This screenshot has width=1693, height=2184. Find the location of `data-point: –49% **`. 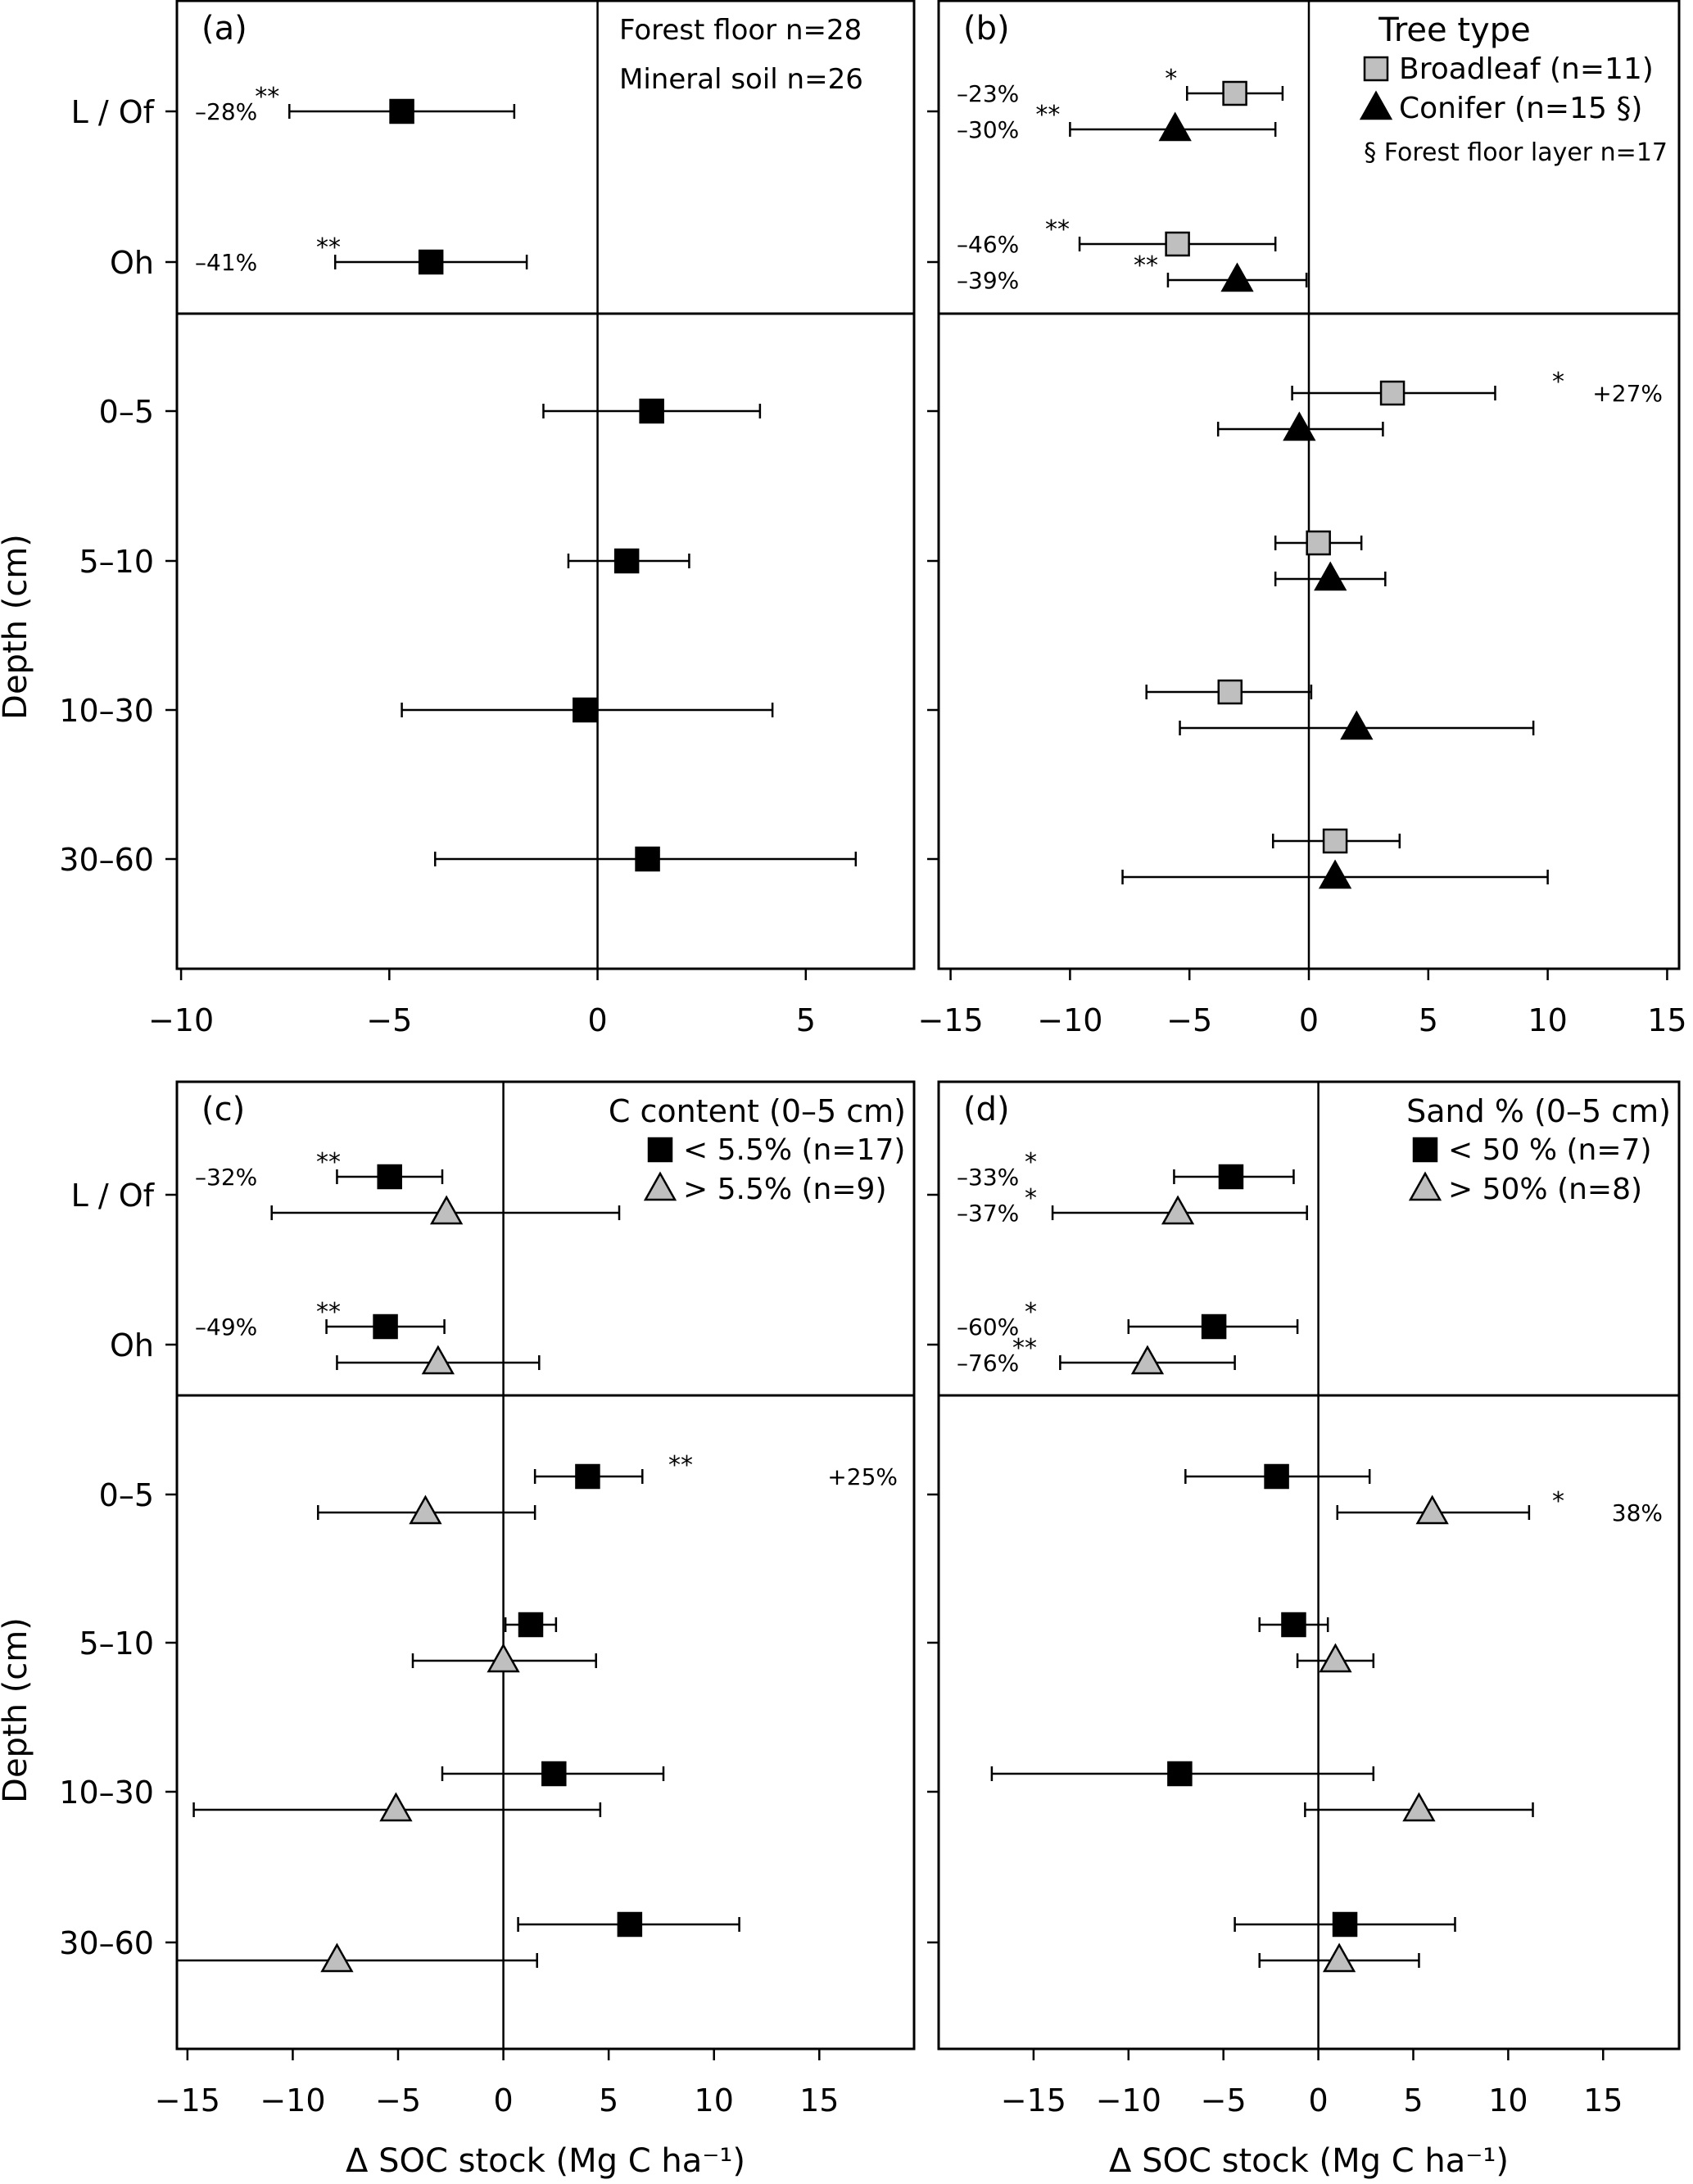

data-point: –49% ** is located at coordinates (320, 1320).